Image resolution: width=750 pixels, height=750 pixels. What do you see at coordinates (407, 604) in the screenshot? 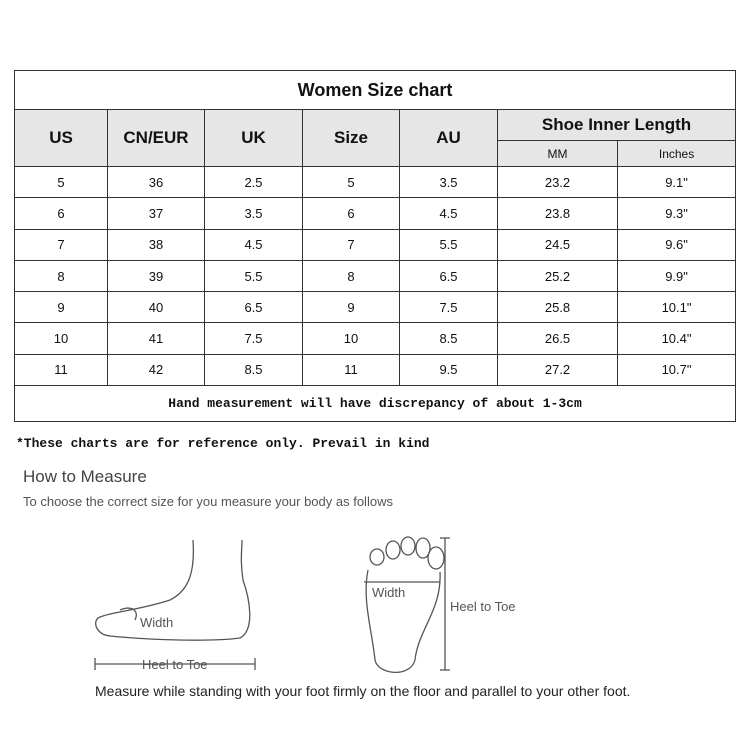
I see `top-foot-drawing` at bounding box center [407, 604].